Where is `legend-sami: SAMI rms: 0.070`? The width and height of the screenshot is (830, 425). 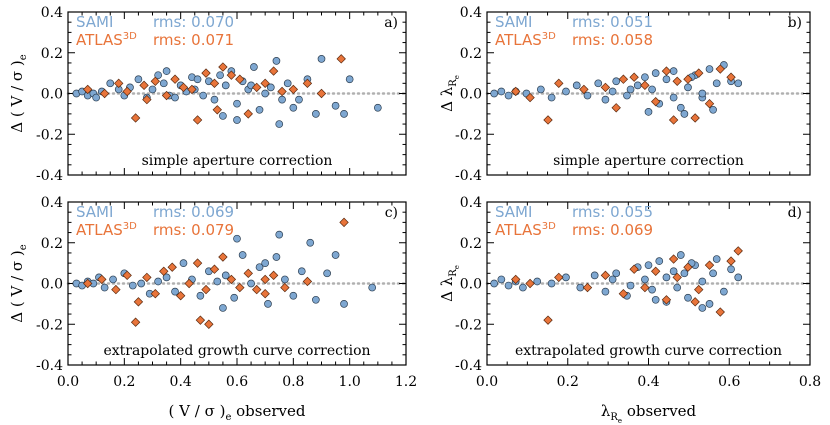 legend-sami: SAMI rms: 0.070 is located at coordinates (155, 22).